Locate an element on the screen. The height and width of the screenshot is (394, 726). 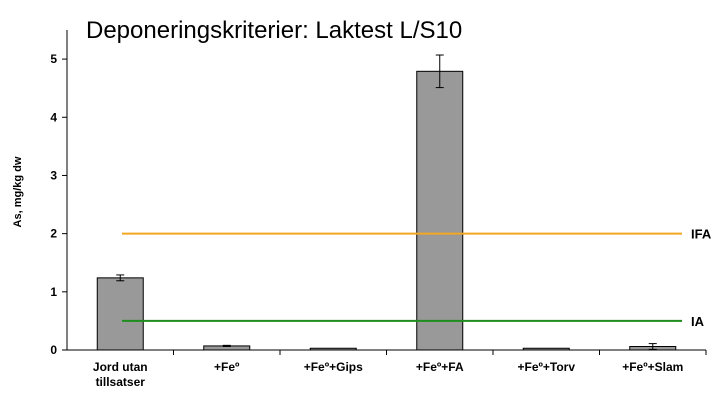
reference-line-label: IFA is located at coordinates (701, 234).